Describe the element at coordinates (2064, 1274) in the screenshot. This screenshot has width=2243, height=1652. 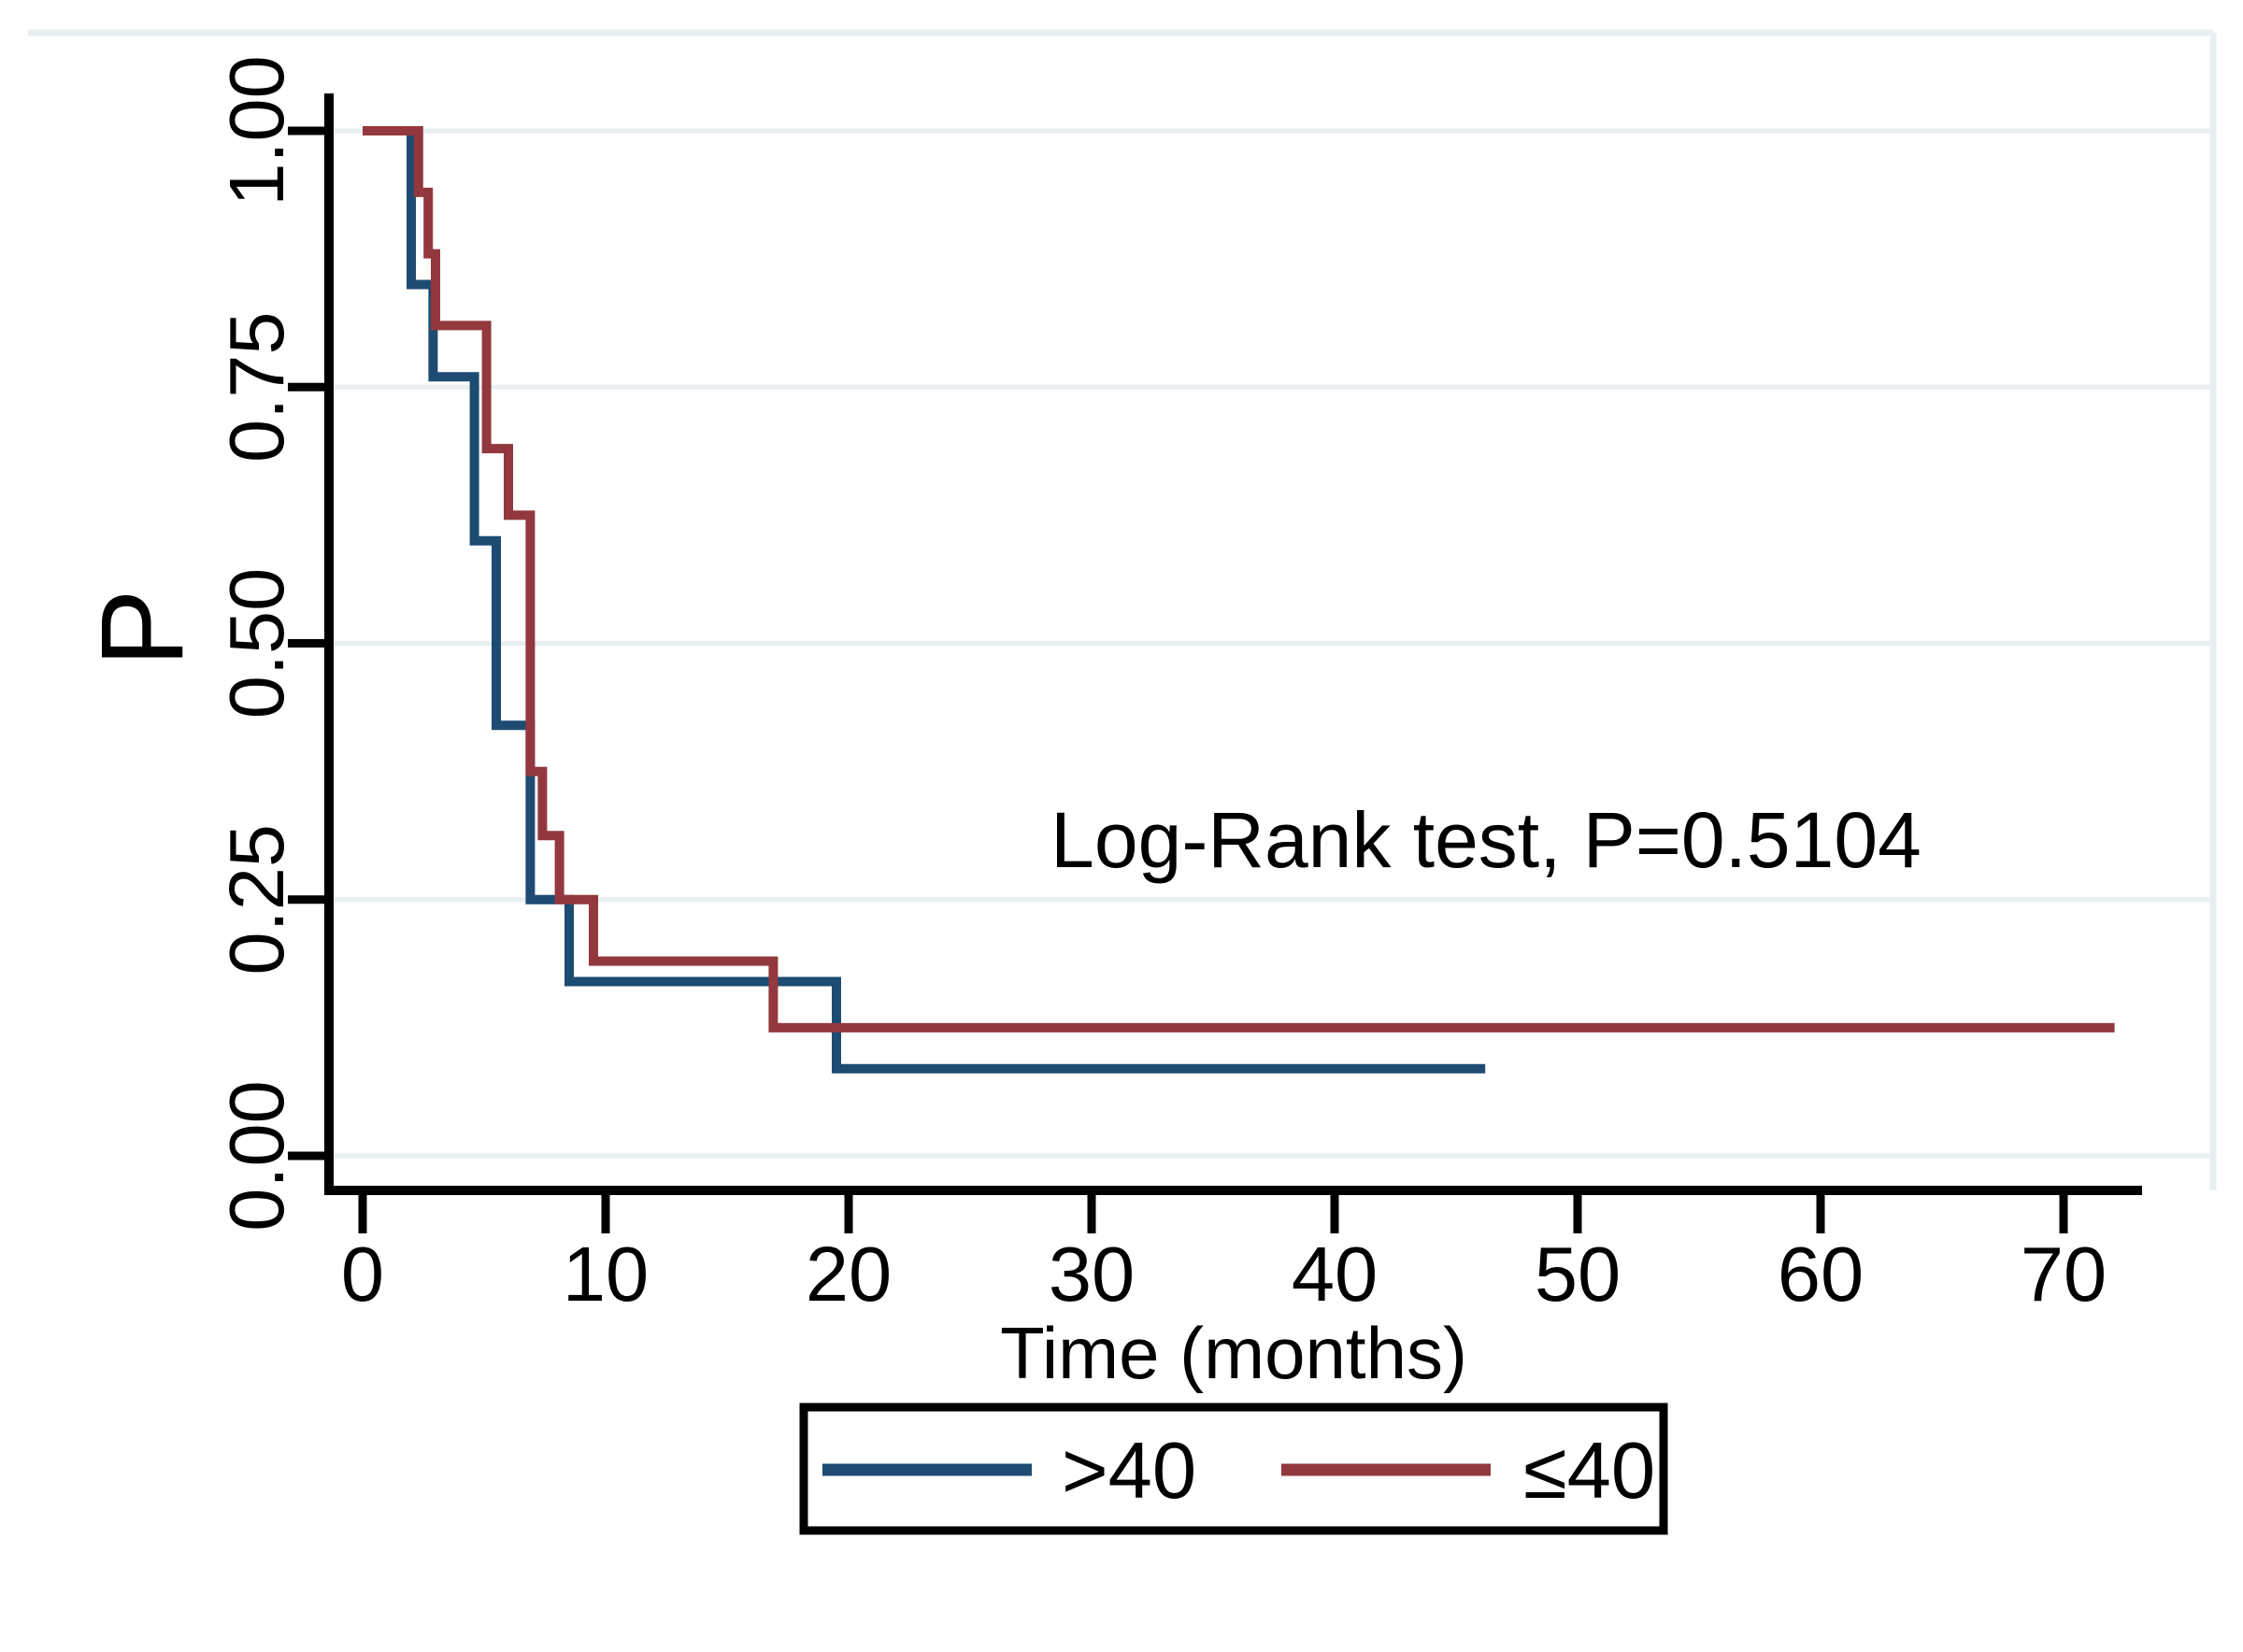
I see `x-tick-label: 70` at that location.